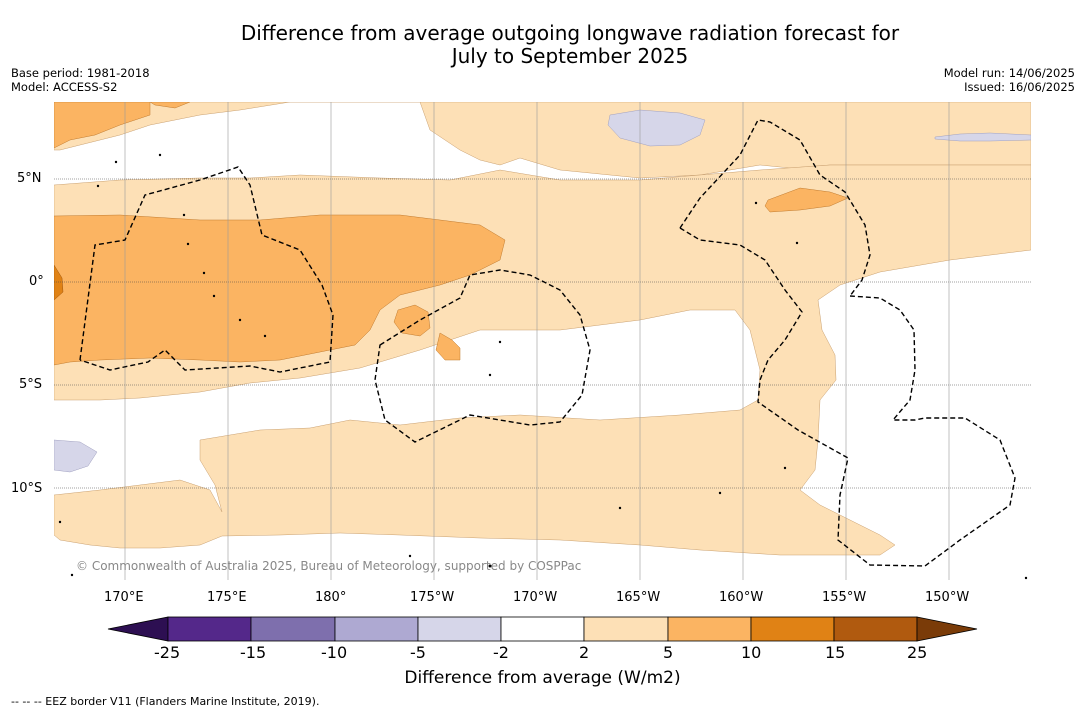  What do you see at coordinates (280, 290) in the screenshot?
I see `region-orange-west` at bounding box center [280, 290].